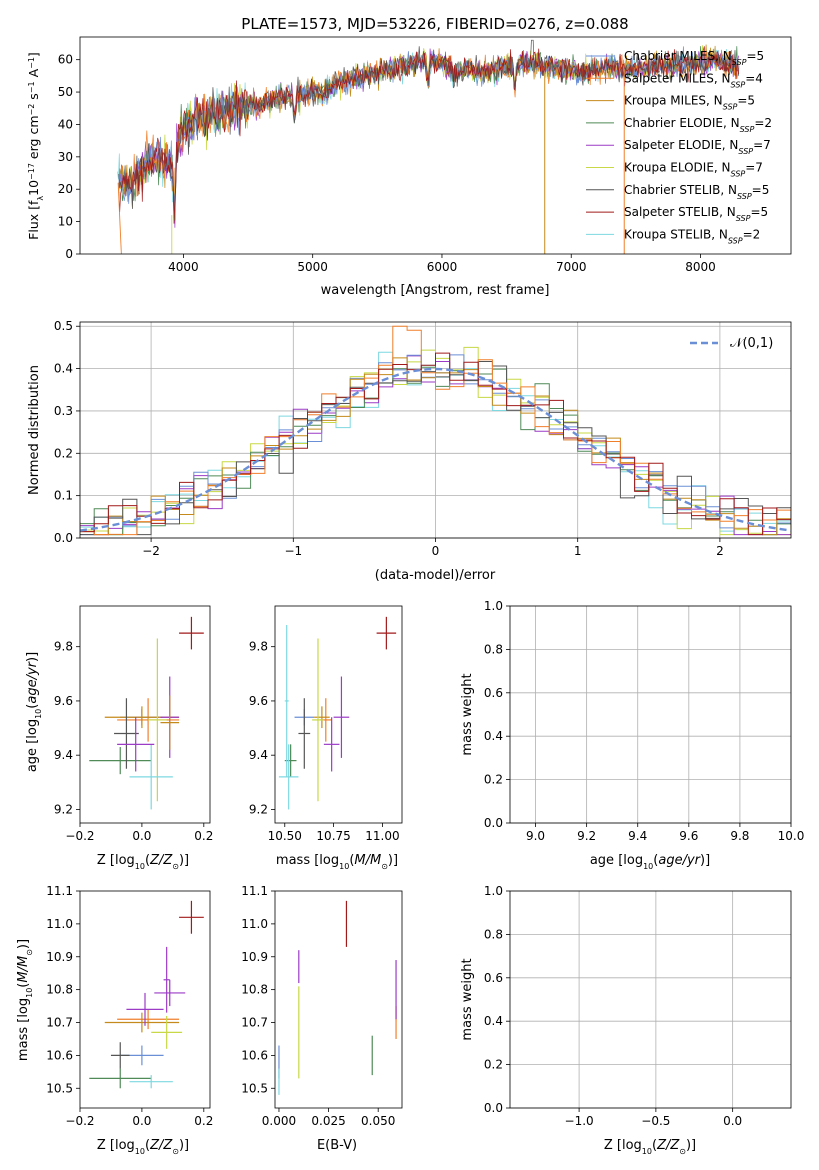  What do you see at coordinates (59, 1023) in the screenshot?
I see `tick-label-y: 10.7` at bounding box center [59, 1023].